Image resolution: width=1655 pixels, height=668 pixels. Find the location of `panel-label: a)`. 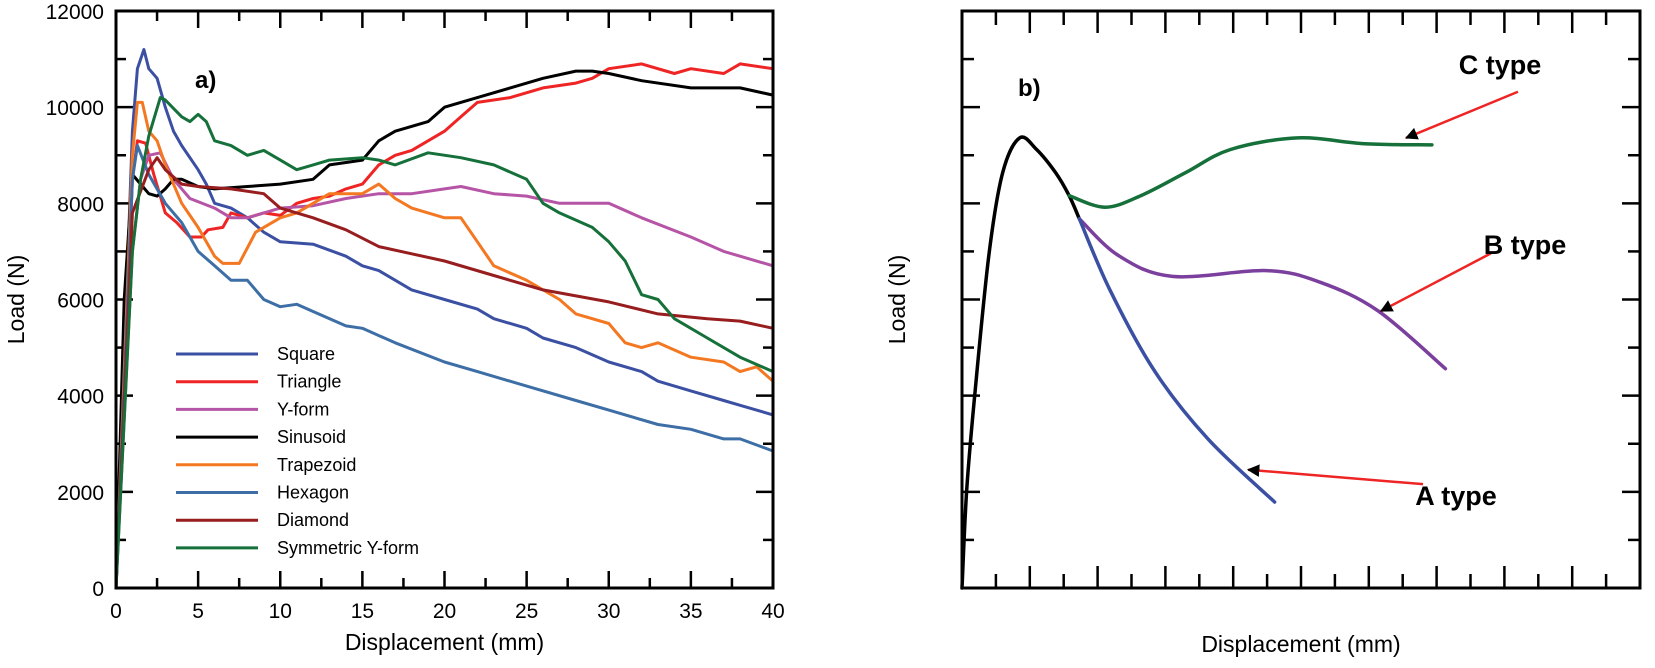

panel-label: a) is located at coordinates (205, 80).